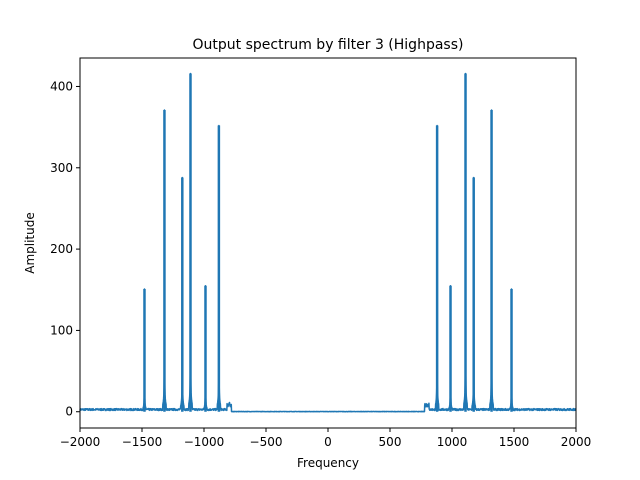  What do you see at coordinates (576, 442) in the screenshot?
I see `x-tick-label: 2000` at bounding box center [576, 442].